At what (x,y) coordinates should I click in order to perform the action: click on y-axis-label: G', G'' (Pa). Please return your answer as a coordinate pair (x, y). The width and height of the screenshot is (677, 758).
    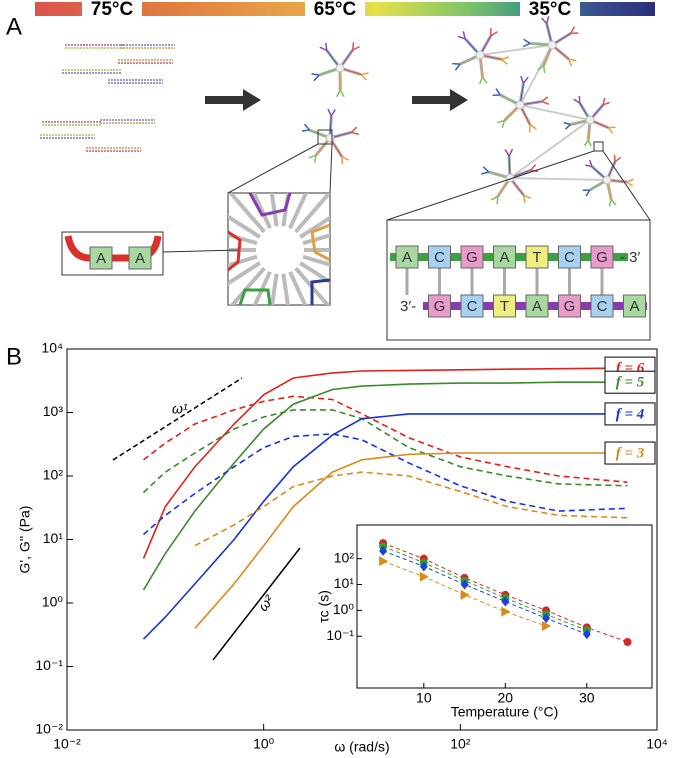
    Looking at the image, I should click on (25, 540).